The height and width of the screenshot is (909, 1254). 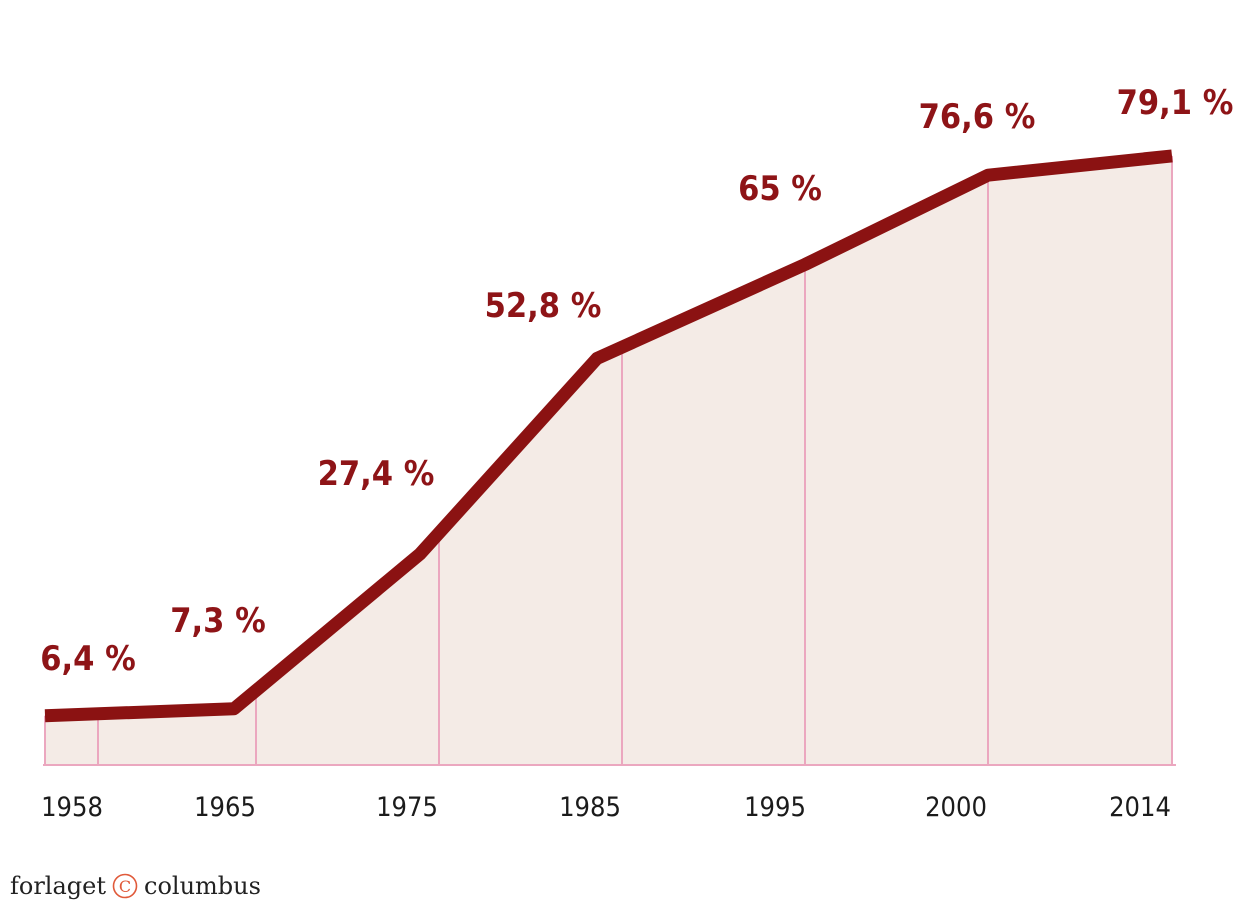 I want to click on copyright-logo-icon: C, so click(x=125, y=886).